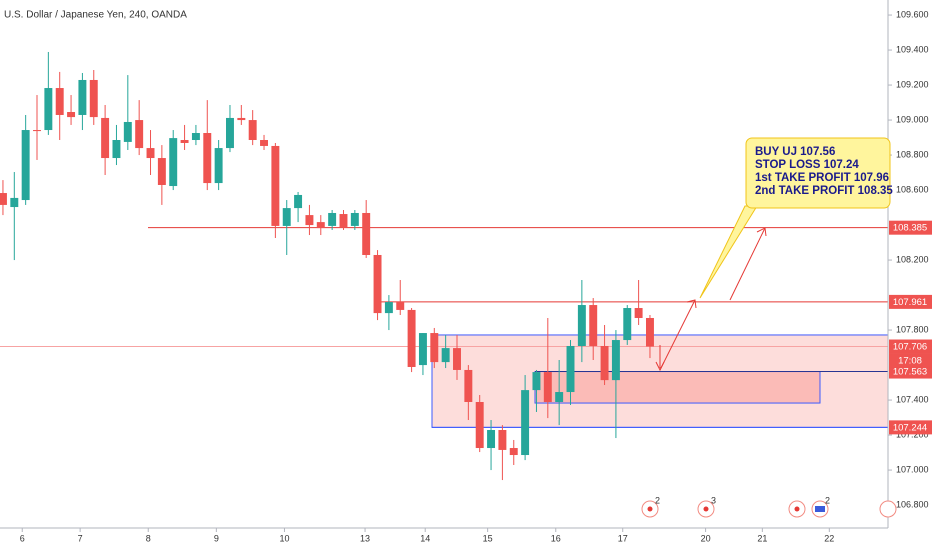 The width and height of the screenshot is (932, 550). I want to click on price-tag-label: 107.563, so click(910, 372).